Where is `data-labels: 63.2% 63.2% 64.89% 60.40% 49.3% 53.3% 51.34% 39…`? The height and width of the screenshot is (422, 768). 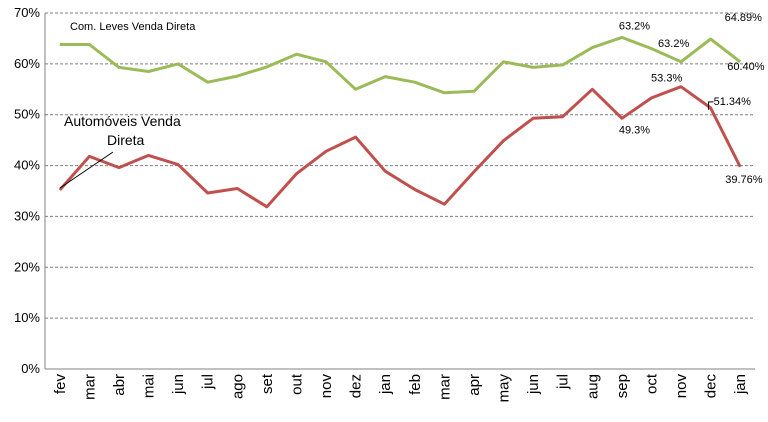
data-labels: 63.2% 63.2% 64.89% 60.40% 49.3% 53.3% 51.34% 39… is located at coordinates (692, 99).